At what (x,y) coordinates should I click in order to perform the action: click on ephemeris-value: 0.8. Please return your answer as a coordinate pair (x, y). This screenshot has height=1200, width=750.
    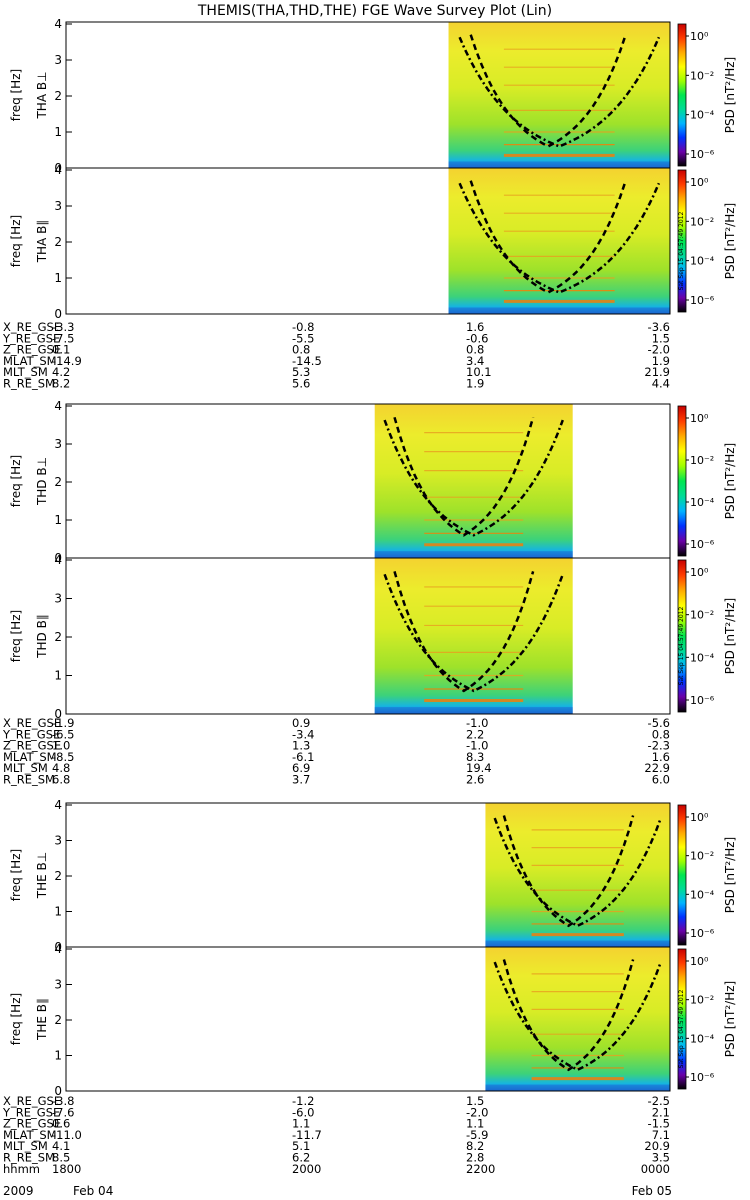
    Looking at the image, I should click on (661, 734).